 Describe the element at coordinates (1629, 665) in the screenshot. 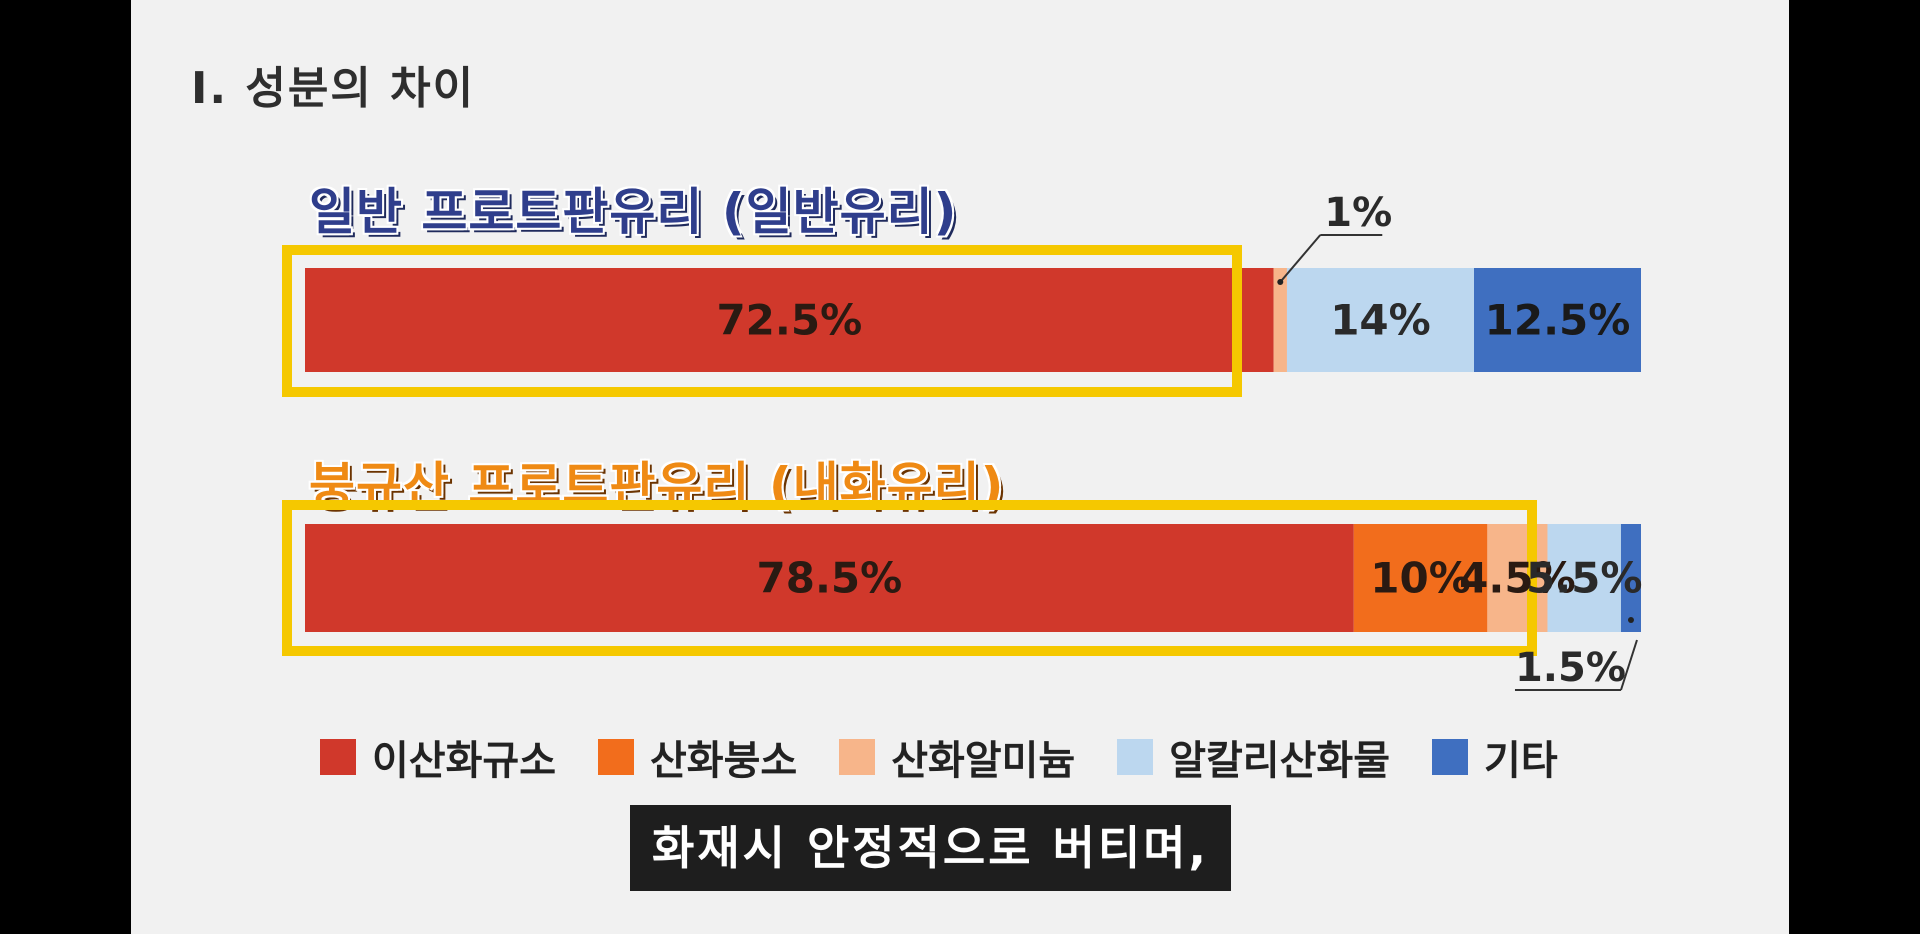

I see `bar-2-label-5-leader` at that location.